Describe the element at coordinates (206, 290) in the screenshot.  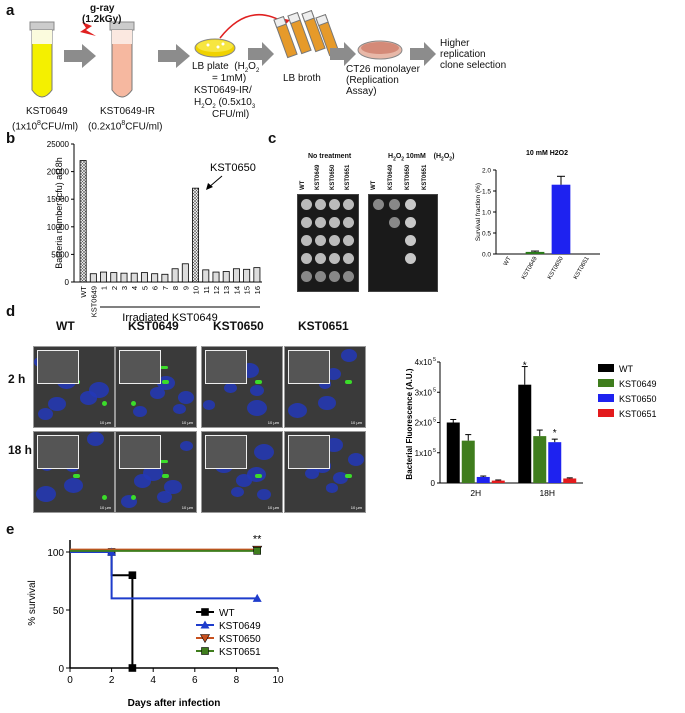
I see `b-xtick-label: 11` at that location.